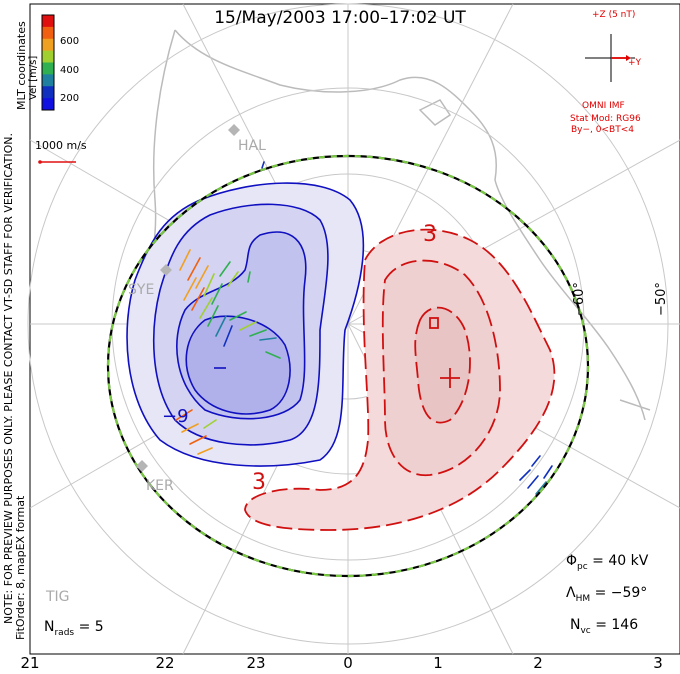 This screenshot has width=680, height=674. Describe the element at coordinates (603, 106) in the screenshot. I see `imf-source: OMNI IMF` at that location.